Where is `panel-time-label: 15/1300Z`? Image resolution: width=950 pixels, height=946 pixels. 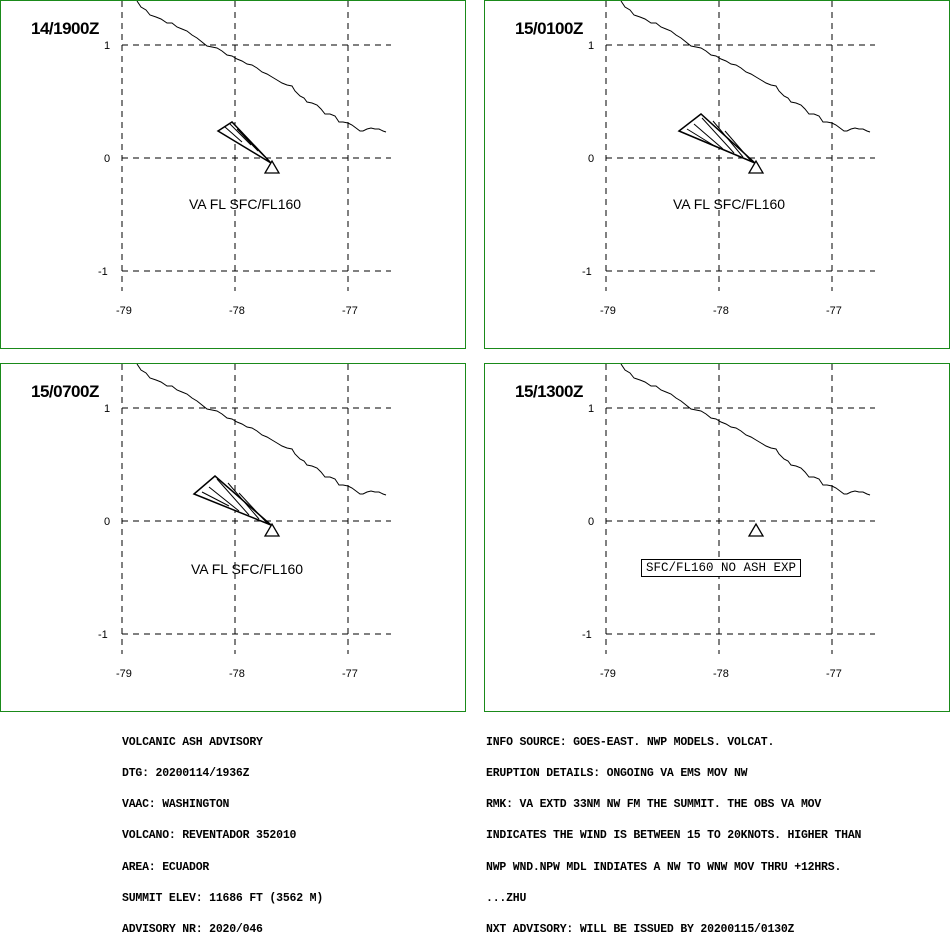 panel-time-label: 15/1300Z is located at coordinates (549, 391).